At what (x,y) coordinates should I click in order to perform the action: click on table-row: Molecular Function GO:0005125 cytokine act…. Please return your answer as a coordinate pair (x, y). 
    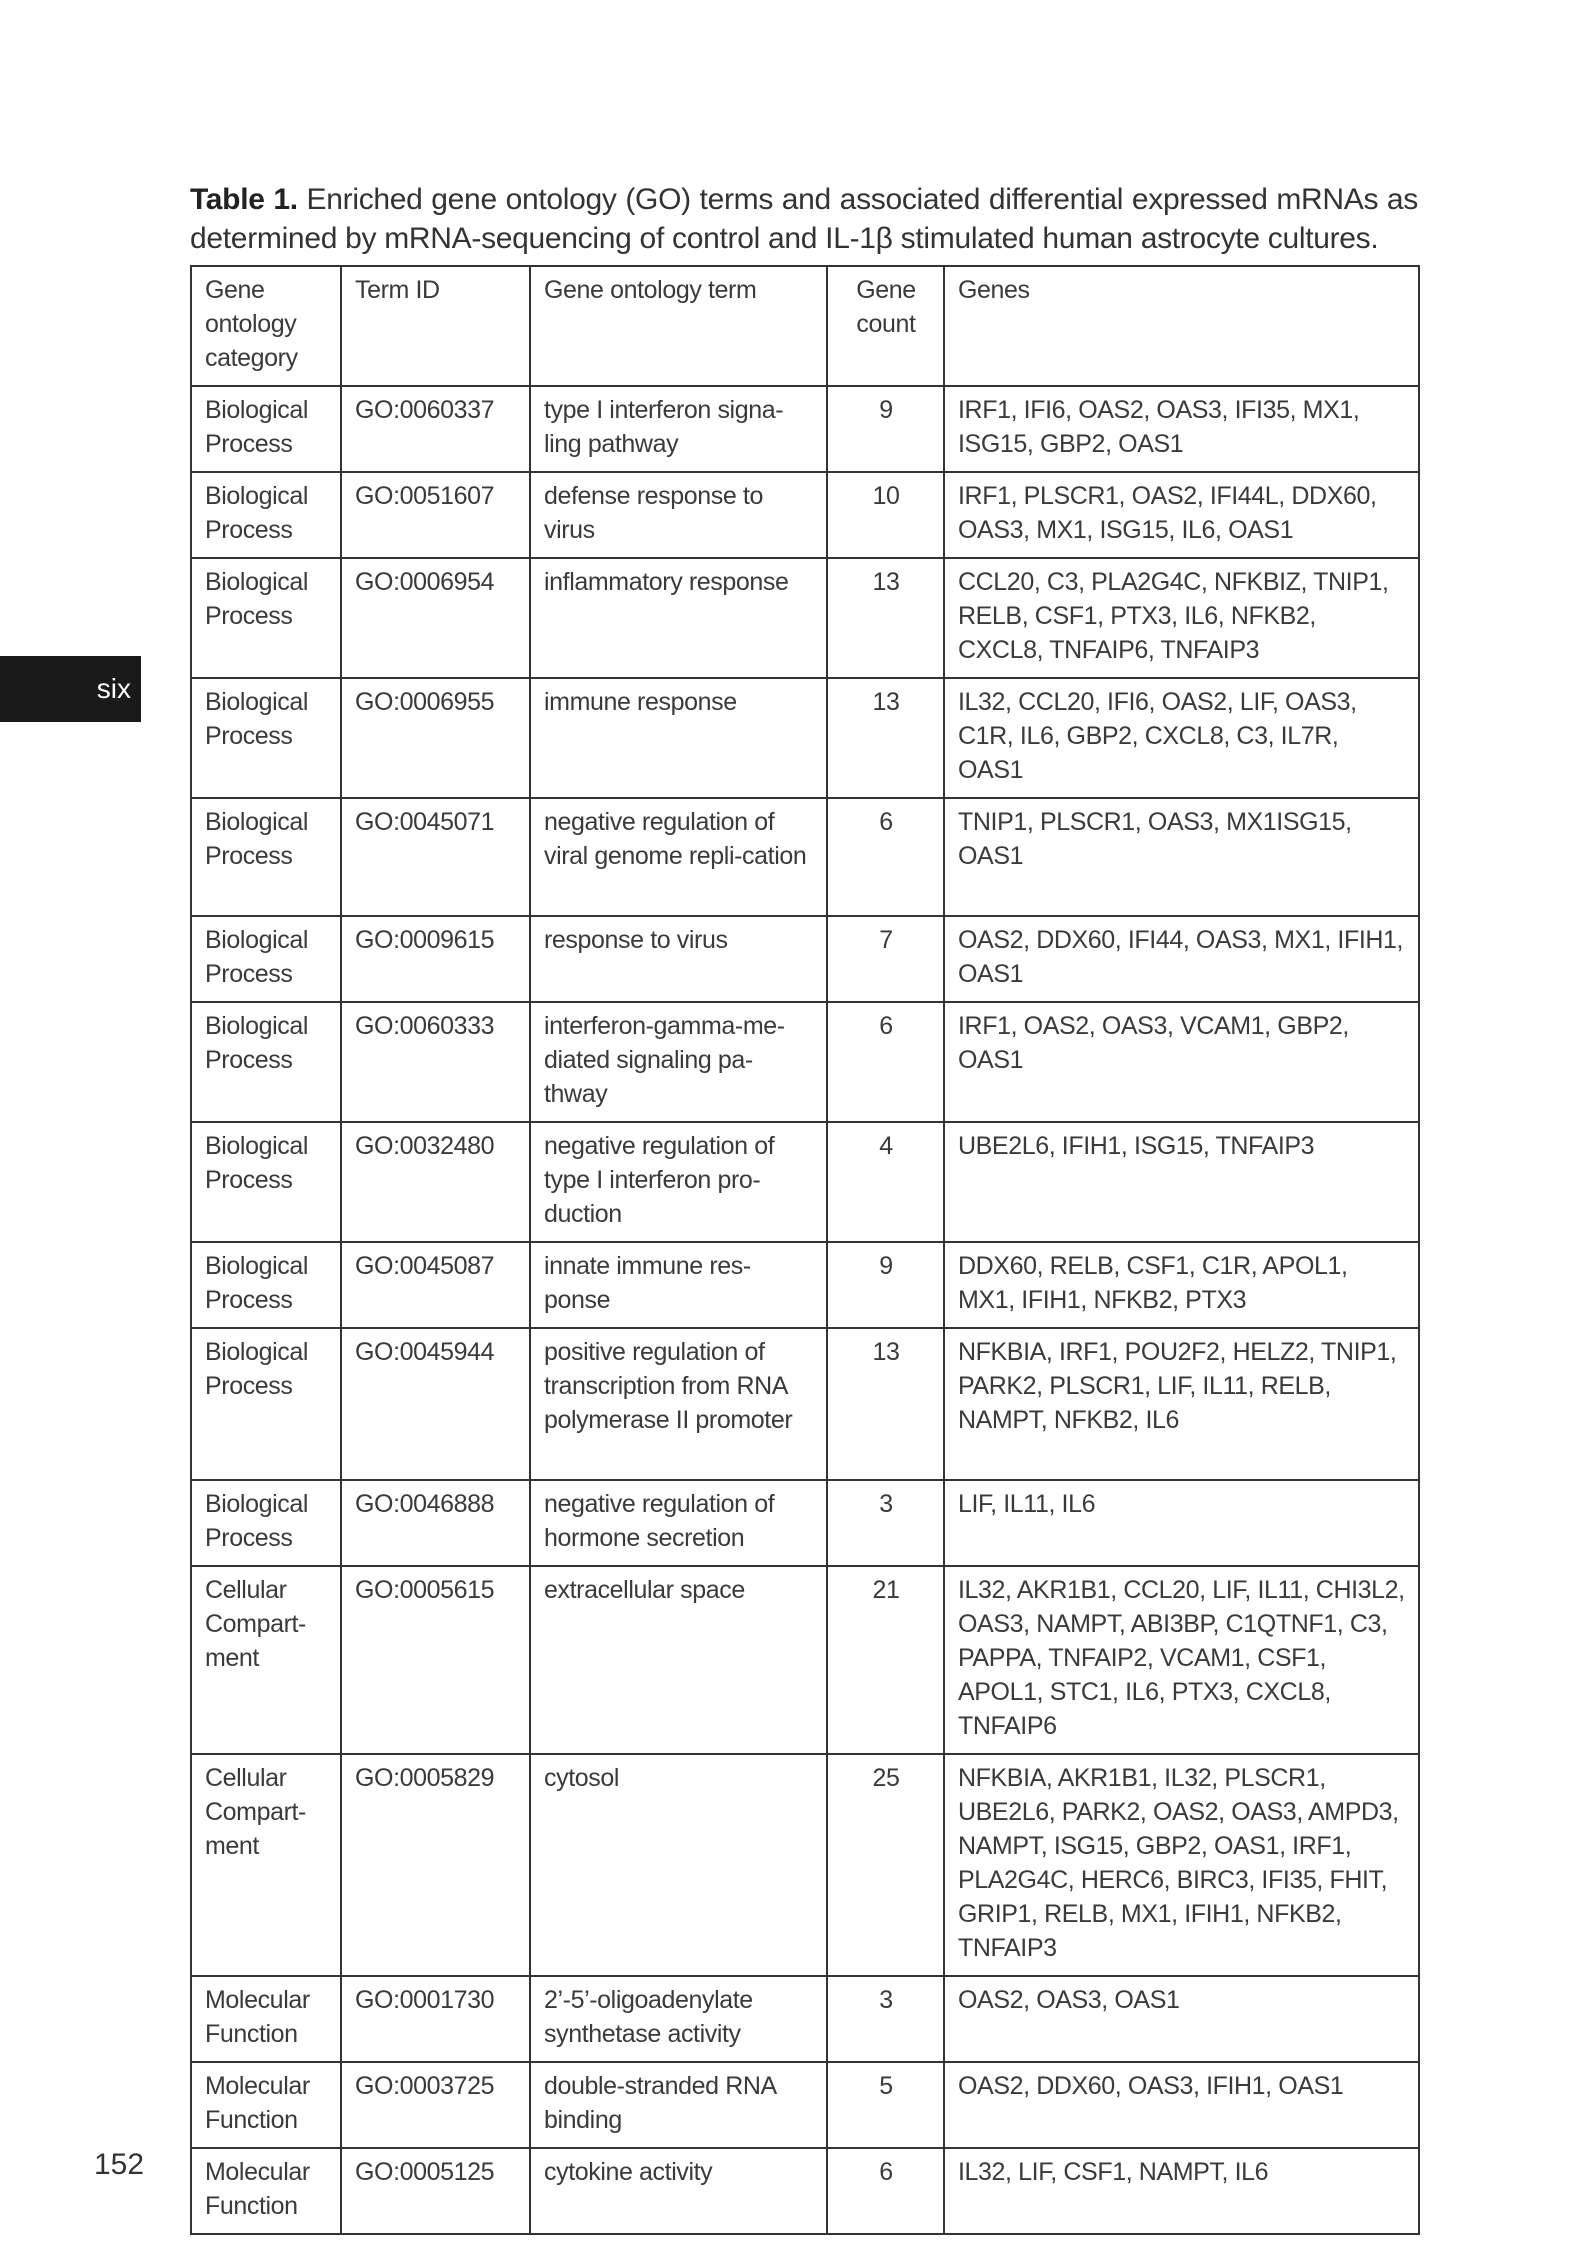
    Looking at the image, I should click on (805, 2191).